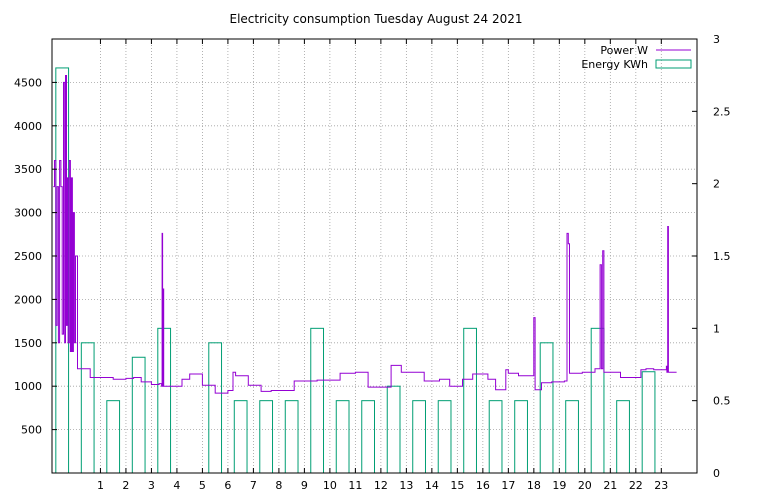  Describe the element at coordinates (28, 256) in the screenshot. I see `y-tick-label: 2500` at that location.